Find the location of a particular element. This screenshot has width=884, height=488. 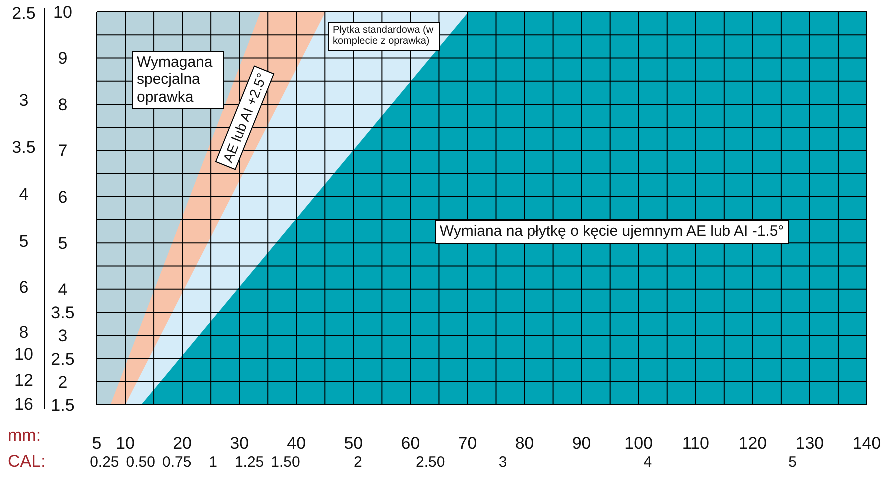

x2-tick-label: 2.50 is located at coordinates (431, 462).